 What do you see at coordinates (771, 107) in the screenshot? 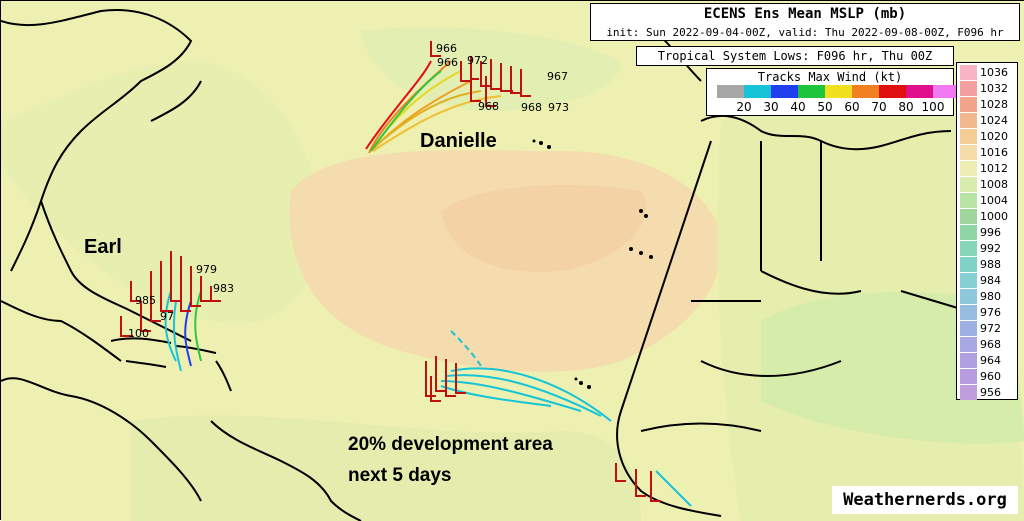
I see `wind-legend-label: 30` at bounding box center [771, 107].